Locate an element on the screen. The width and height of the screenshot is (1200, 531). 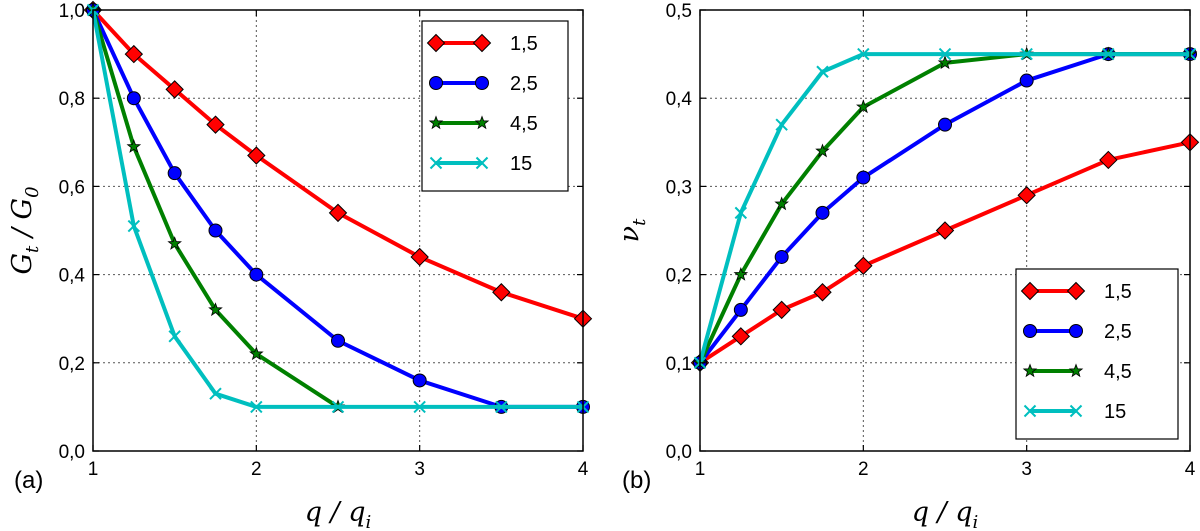
y-tick-label: 0,0 is located at coordinates (72, 452).